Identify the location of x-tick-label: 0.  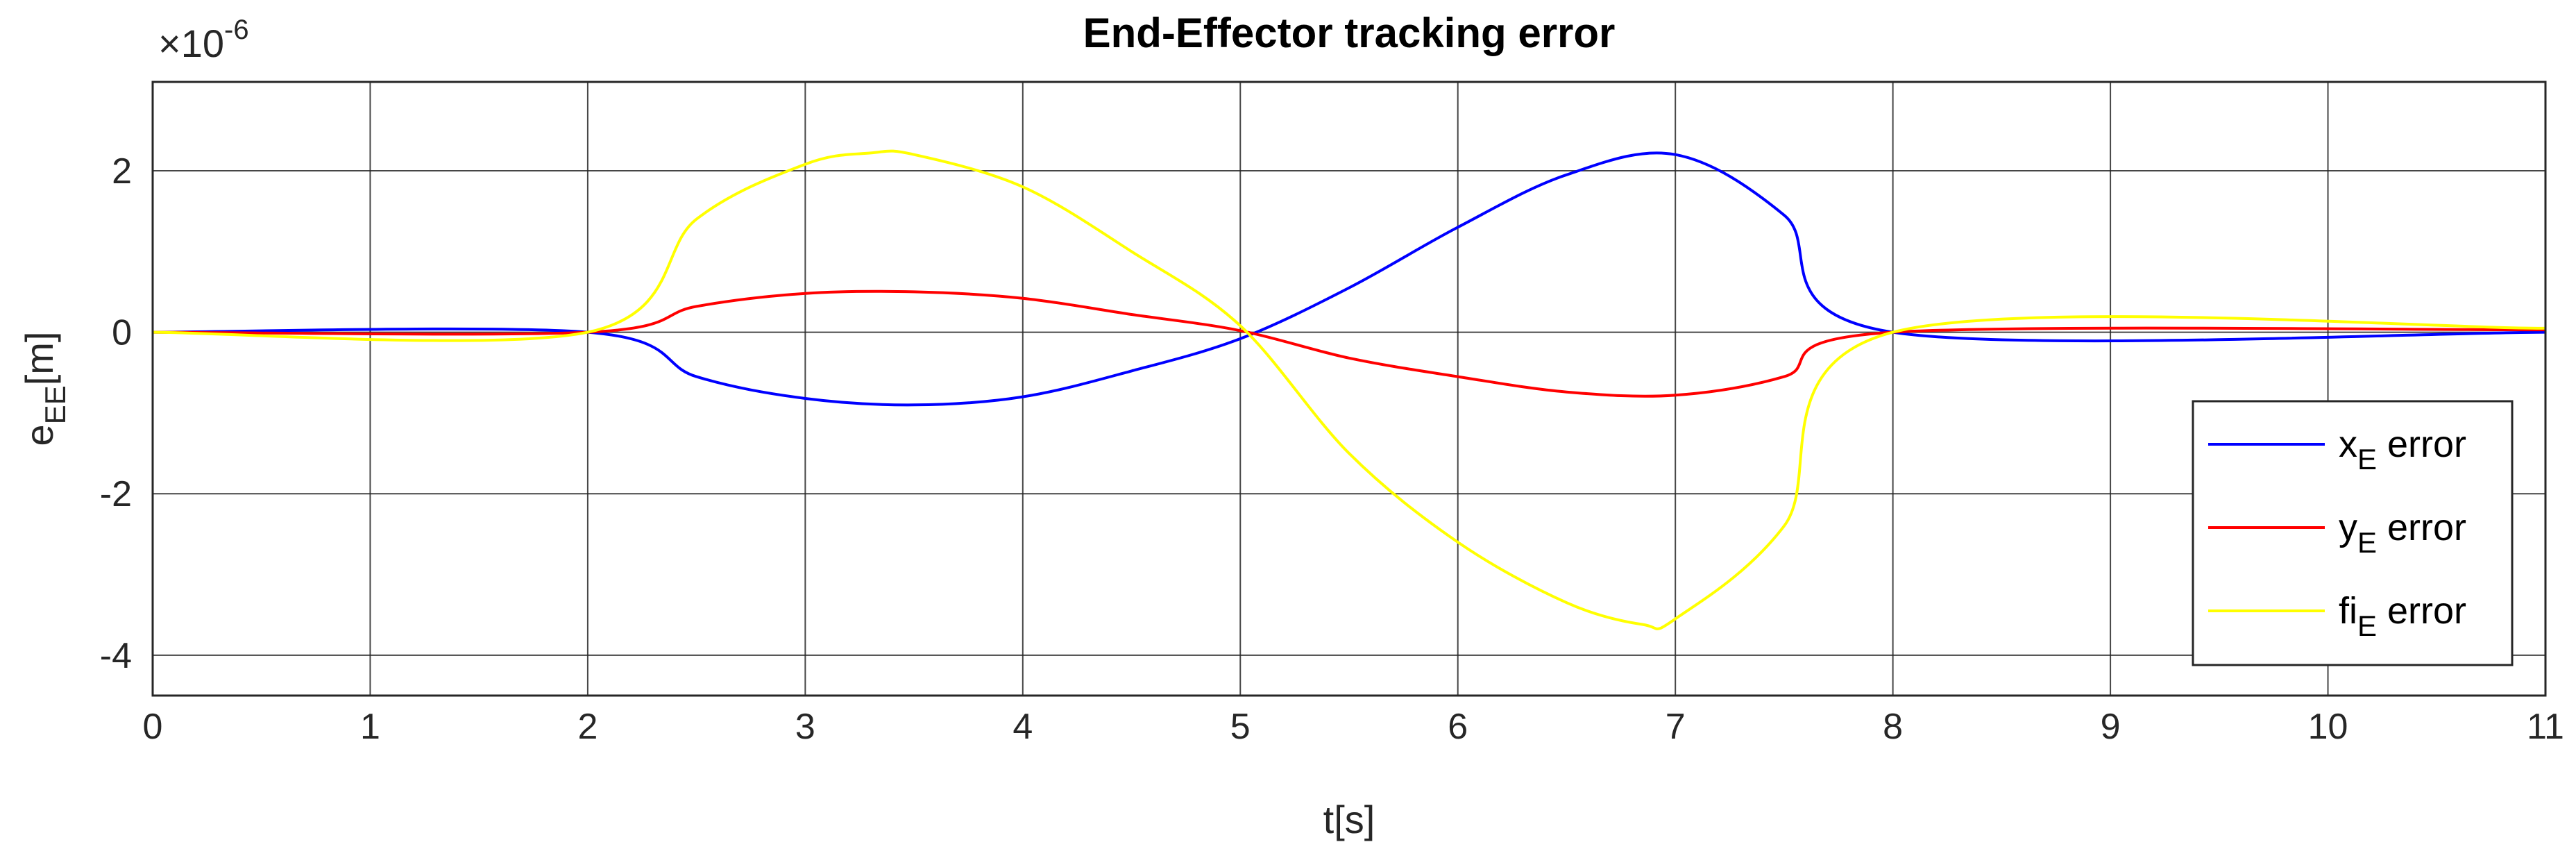
(153, 727).